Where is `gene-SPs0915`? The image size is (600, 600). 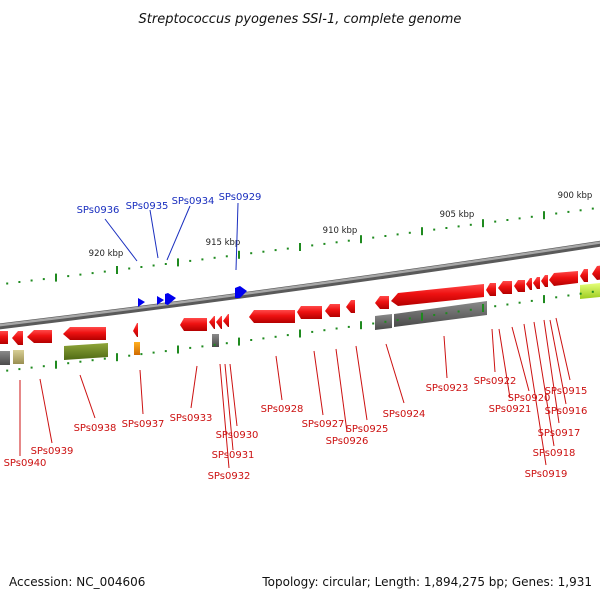
gene-SPs0915 is located at coordinates (584, 275).